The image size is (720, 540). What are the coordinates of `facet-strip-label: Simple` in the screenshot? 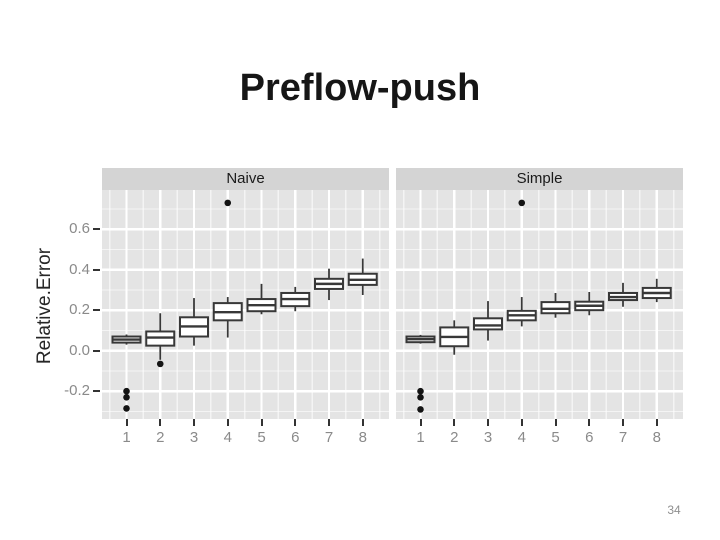 It's located at (539, 179).